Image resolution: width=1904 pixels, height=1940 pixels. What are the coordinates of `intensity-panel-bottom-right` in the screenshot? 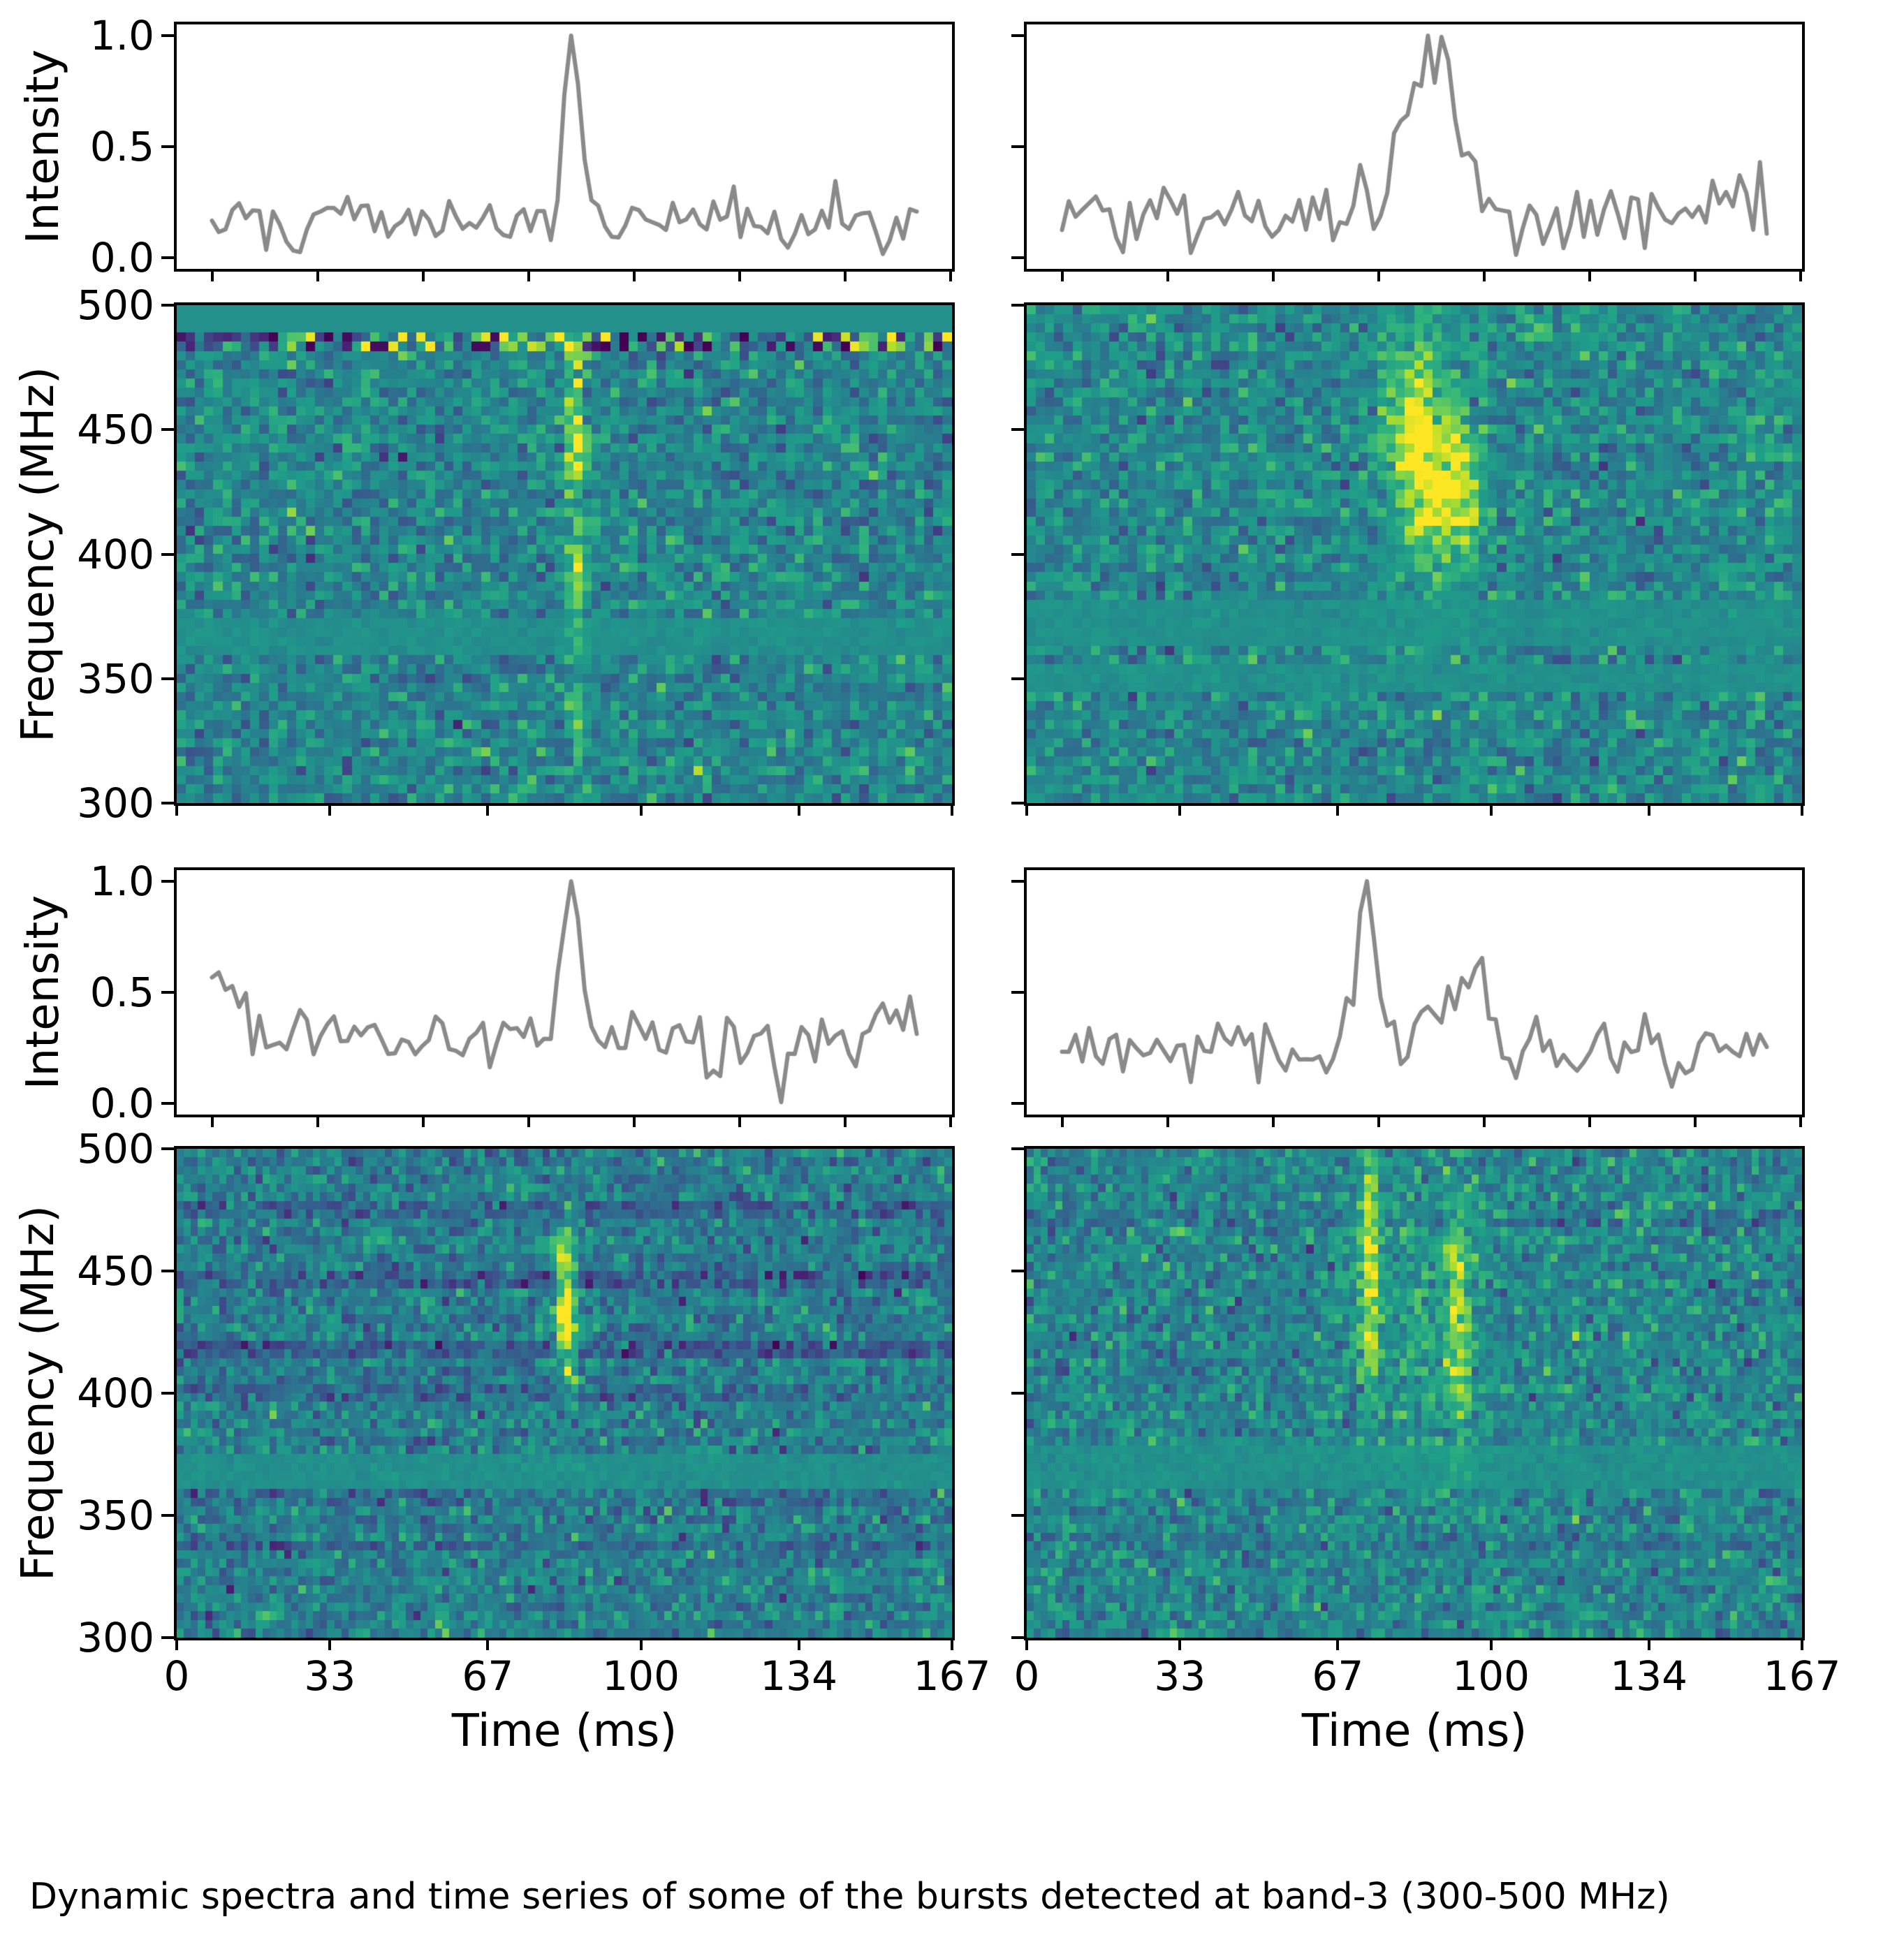 It's located at (1414, 992).